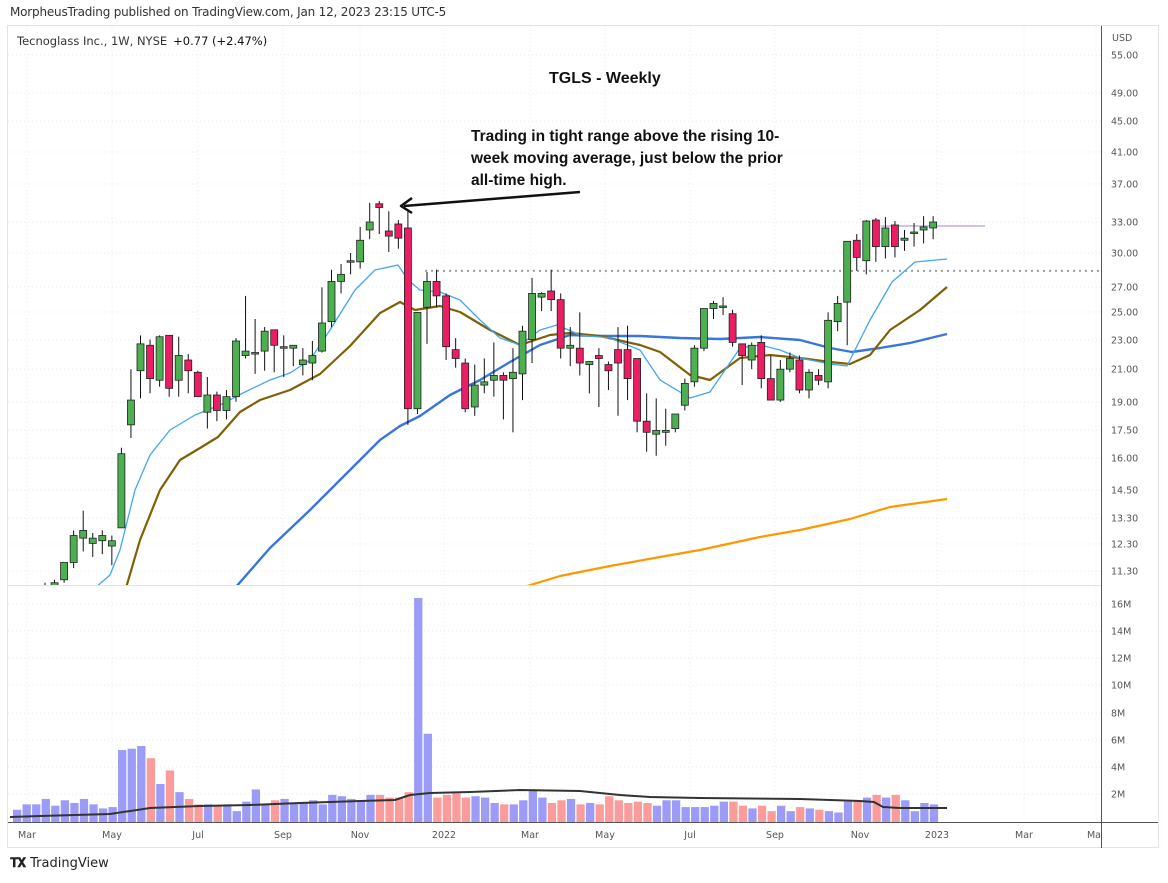 This screenshot has height=883, width=1168. I want to click on time-tick: 2022, so click(444, 835).